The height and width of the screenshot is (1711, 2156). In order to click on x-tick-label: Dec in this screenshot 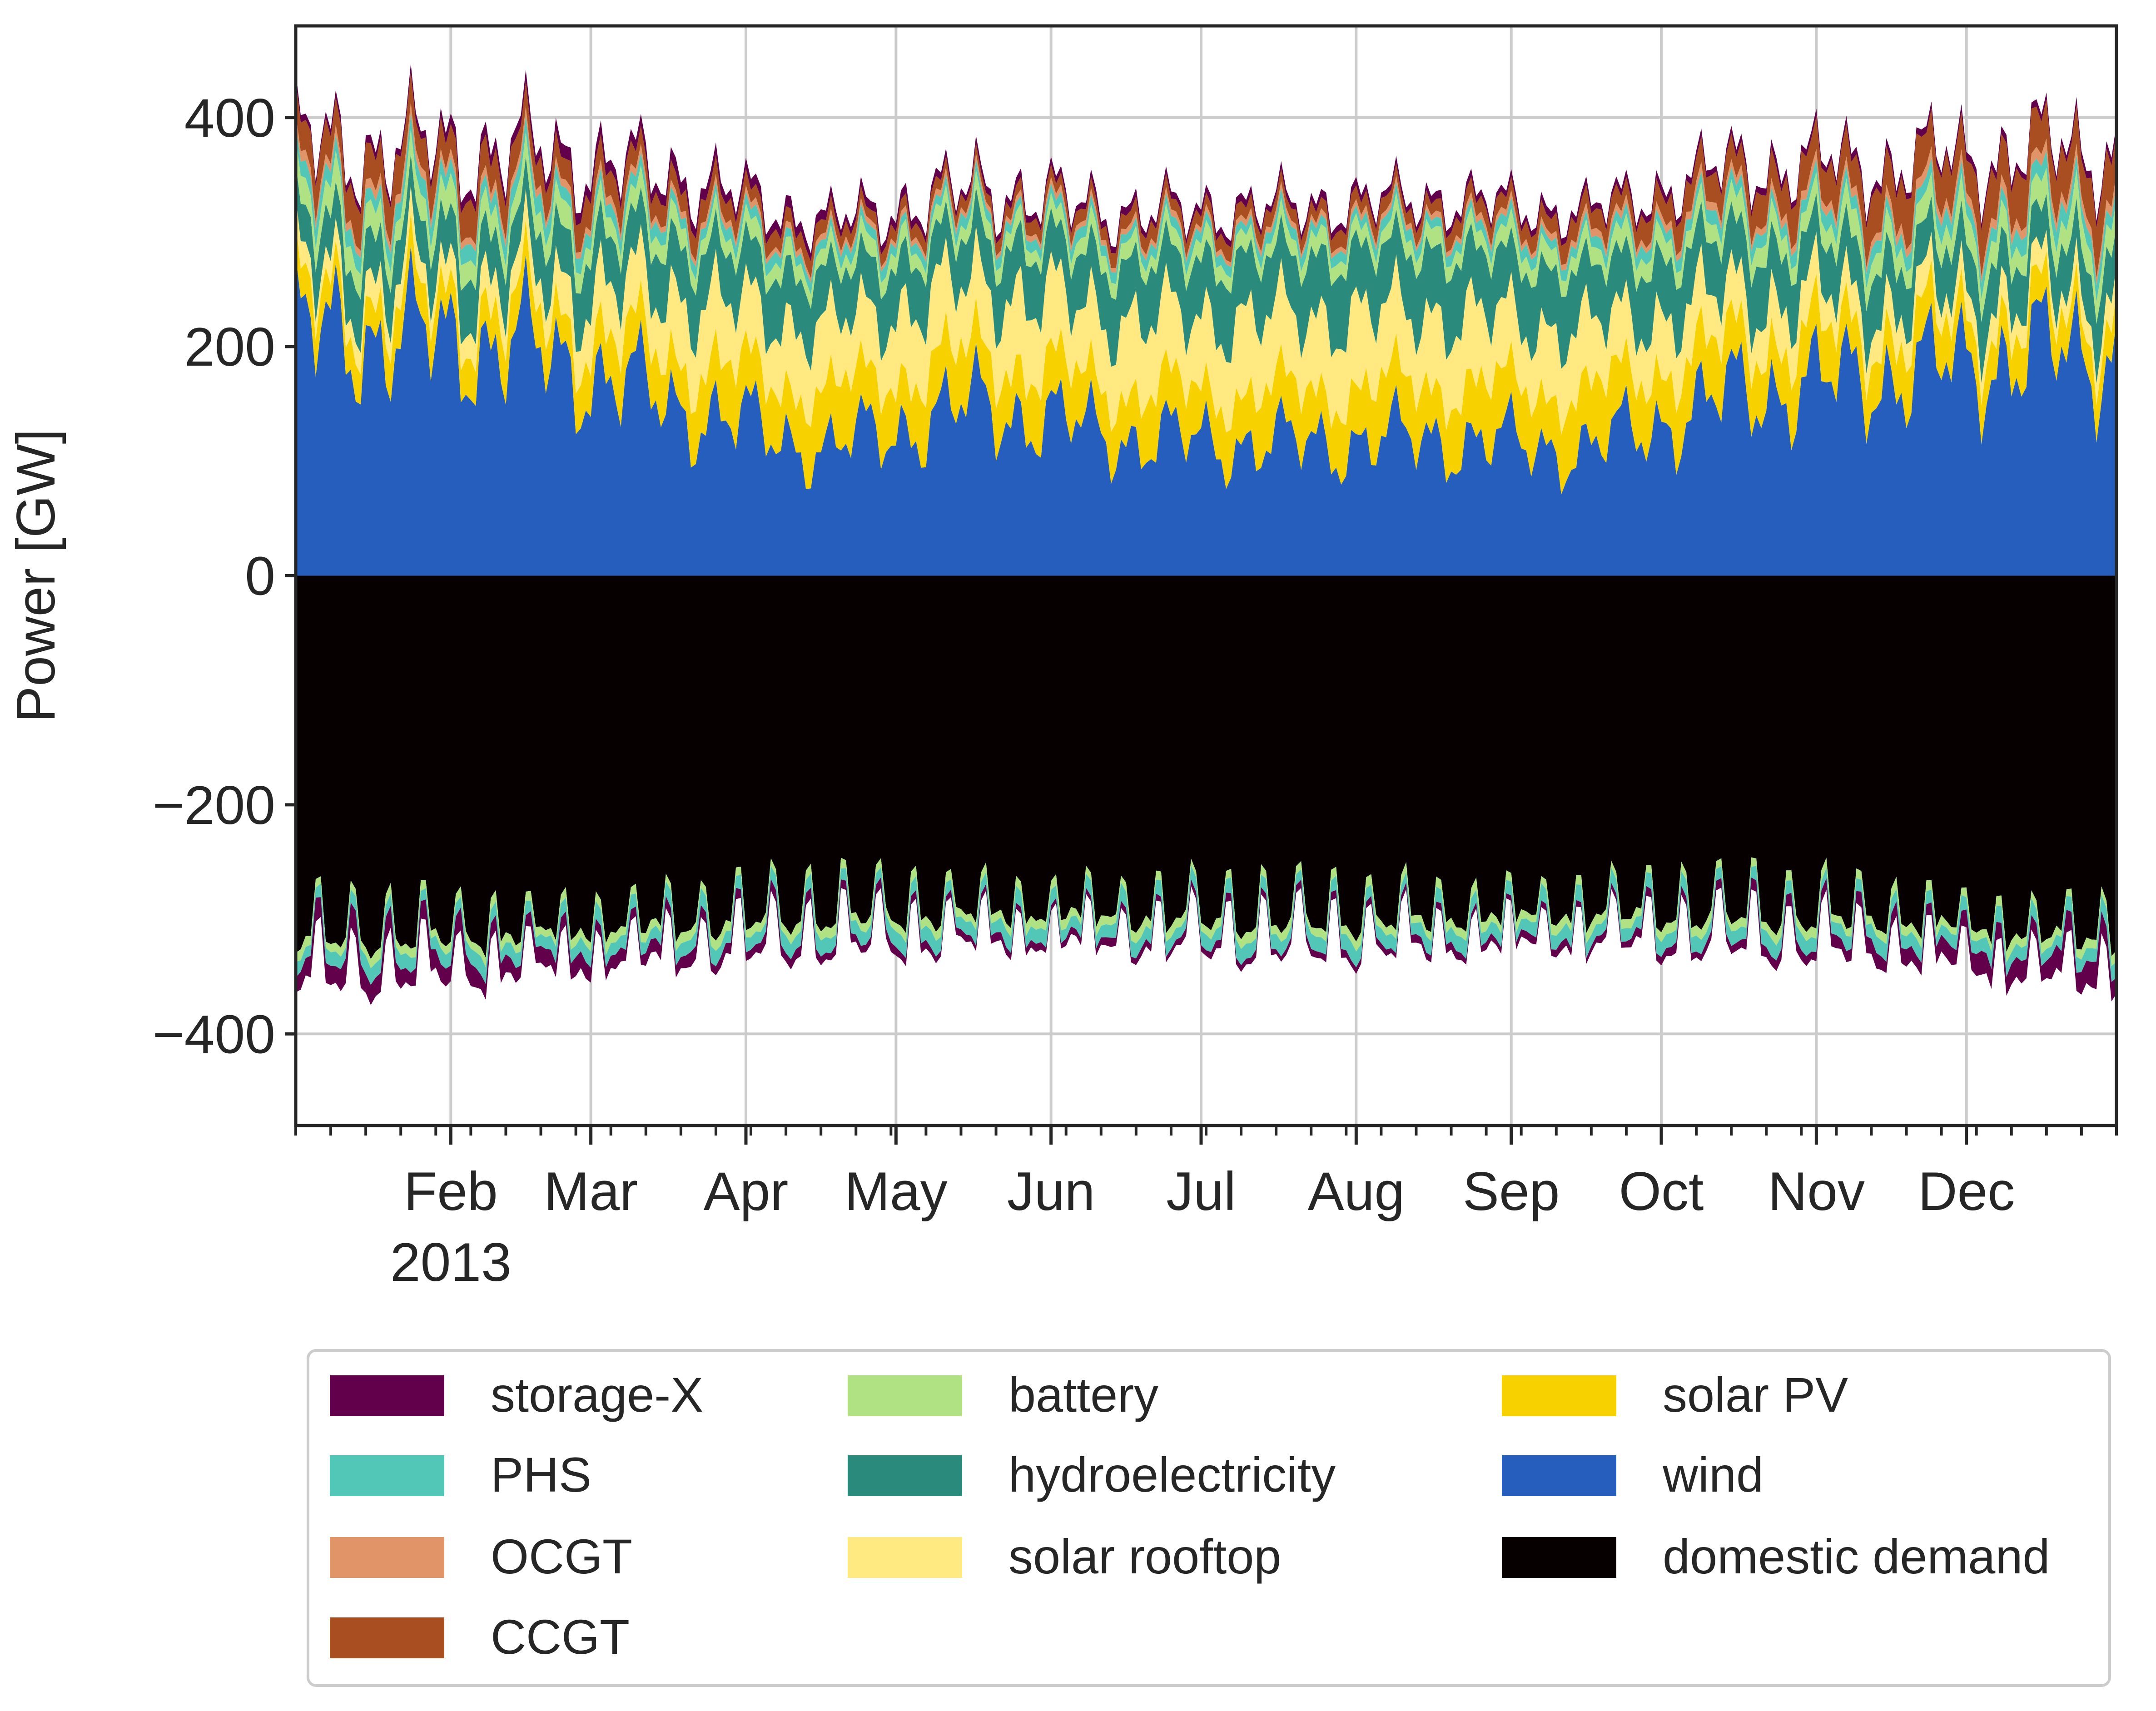, I will do `click(1966, 1191)`.